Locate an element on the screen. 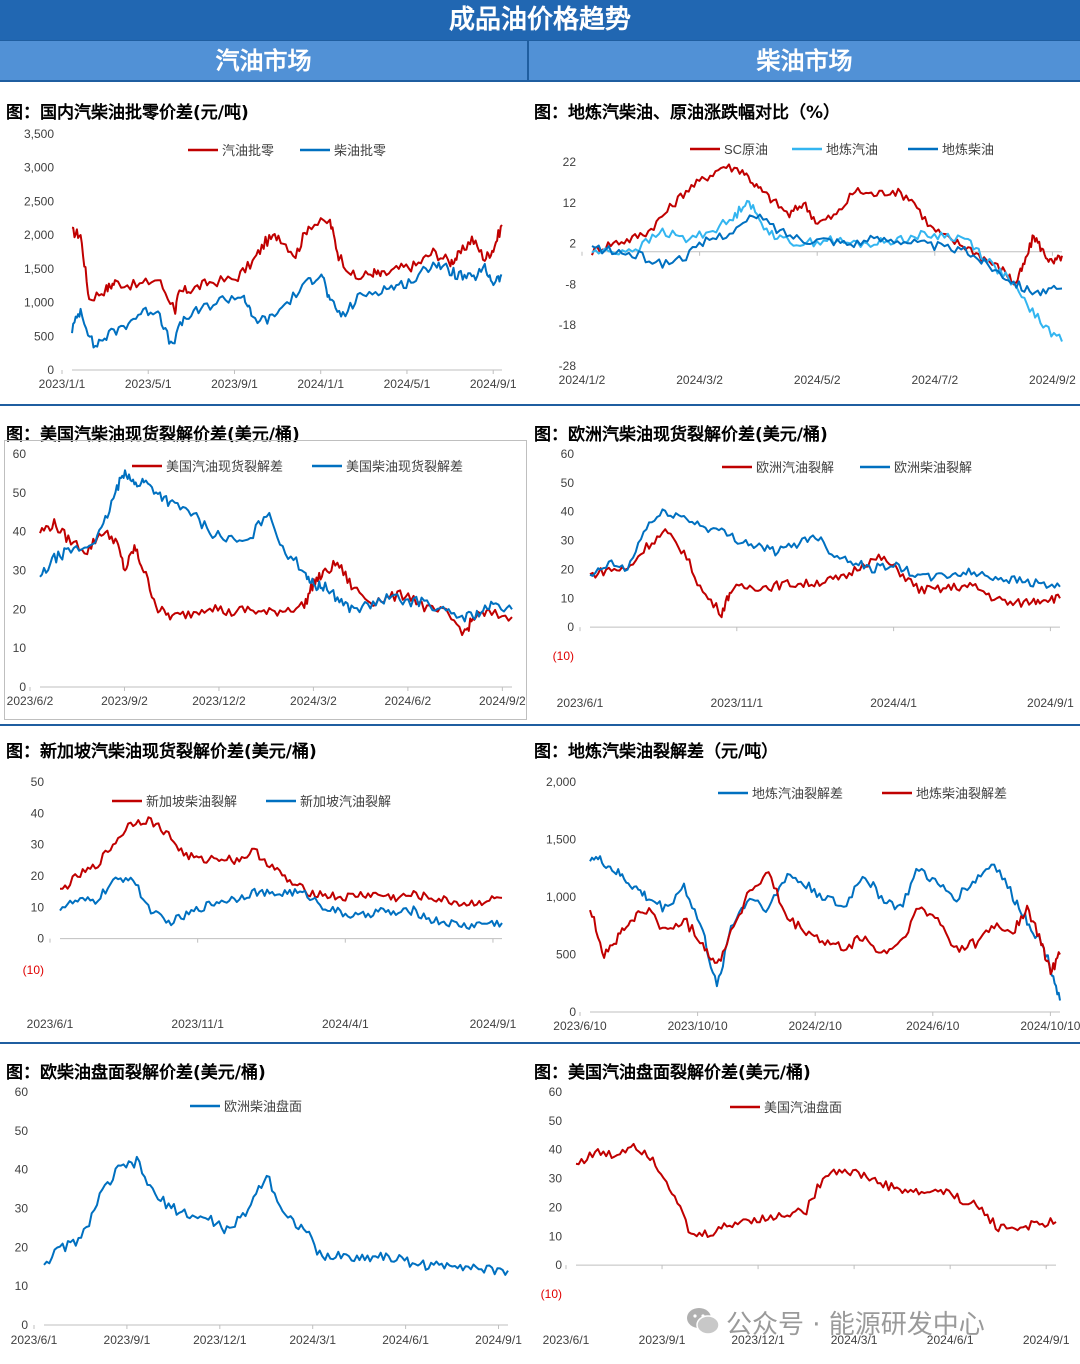 The height and width of the screenshot is (1364, 1080). y-tick-label: 3,000 is located at coordinates (39, 168).